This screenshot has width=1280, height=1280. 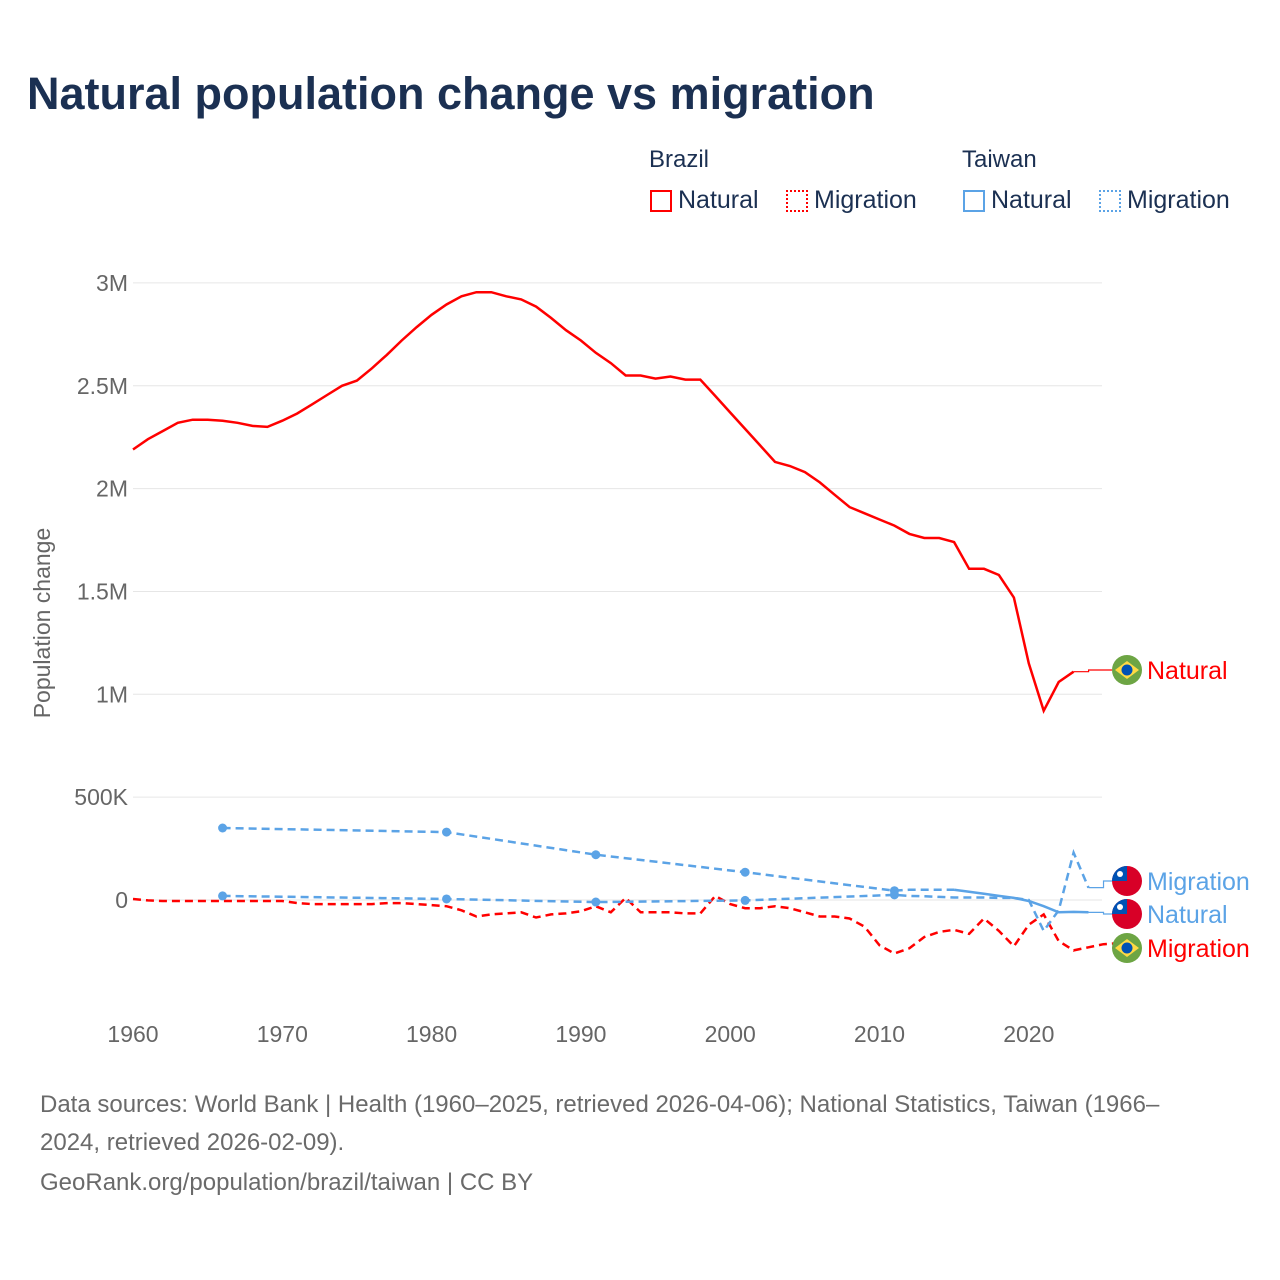 I want to click on y-tick-label: 2.5M, so click(x=102, y=386).